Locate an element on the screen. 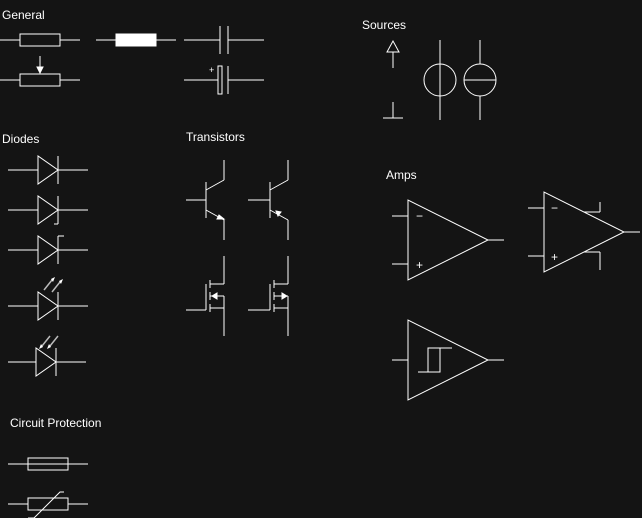 The width and height of the screenshot is (642, 518). polarity-plus-mark: + is located at coordinates (211, 70).